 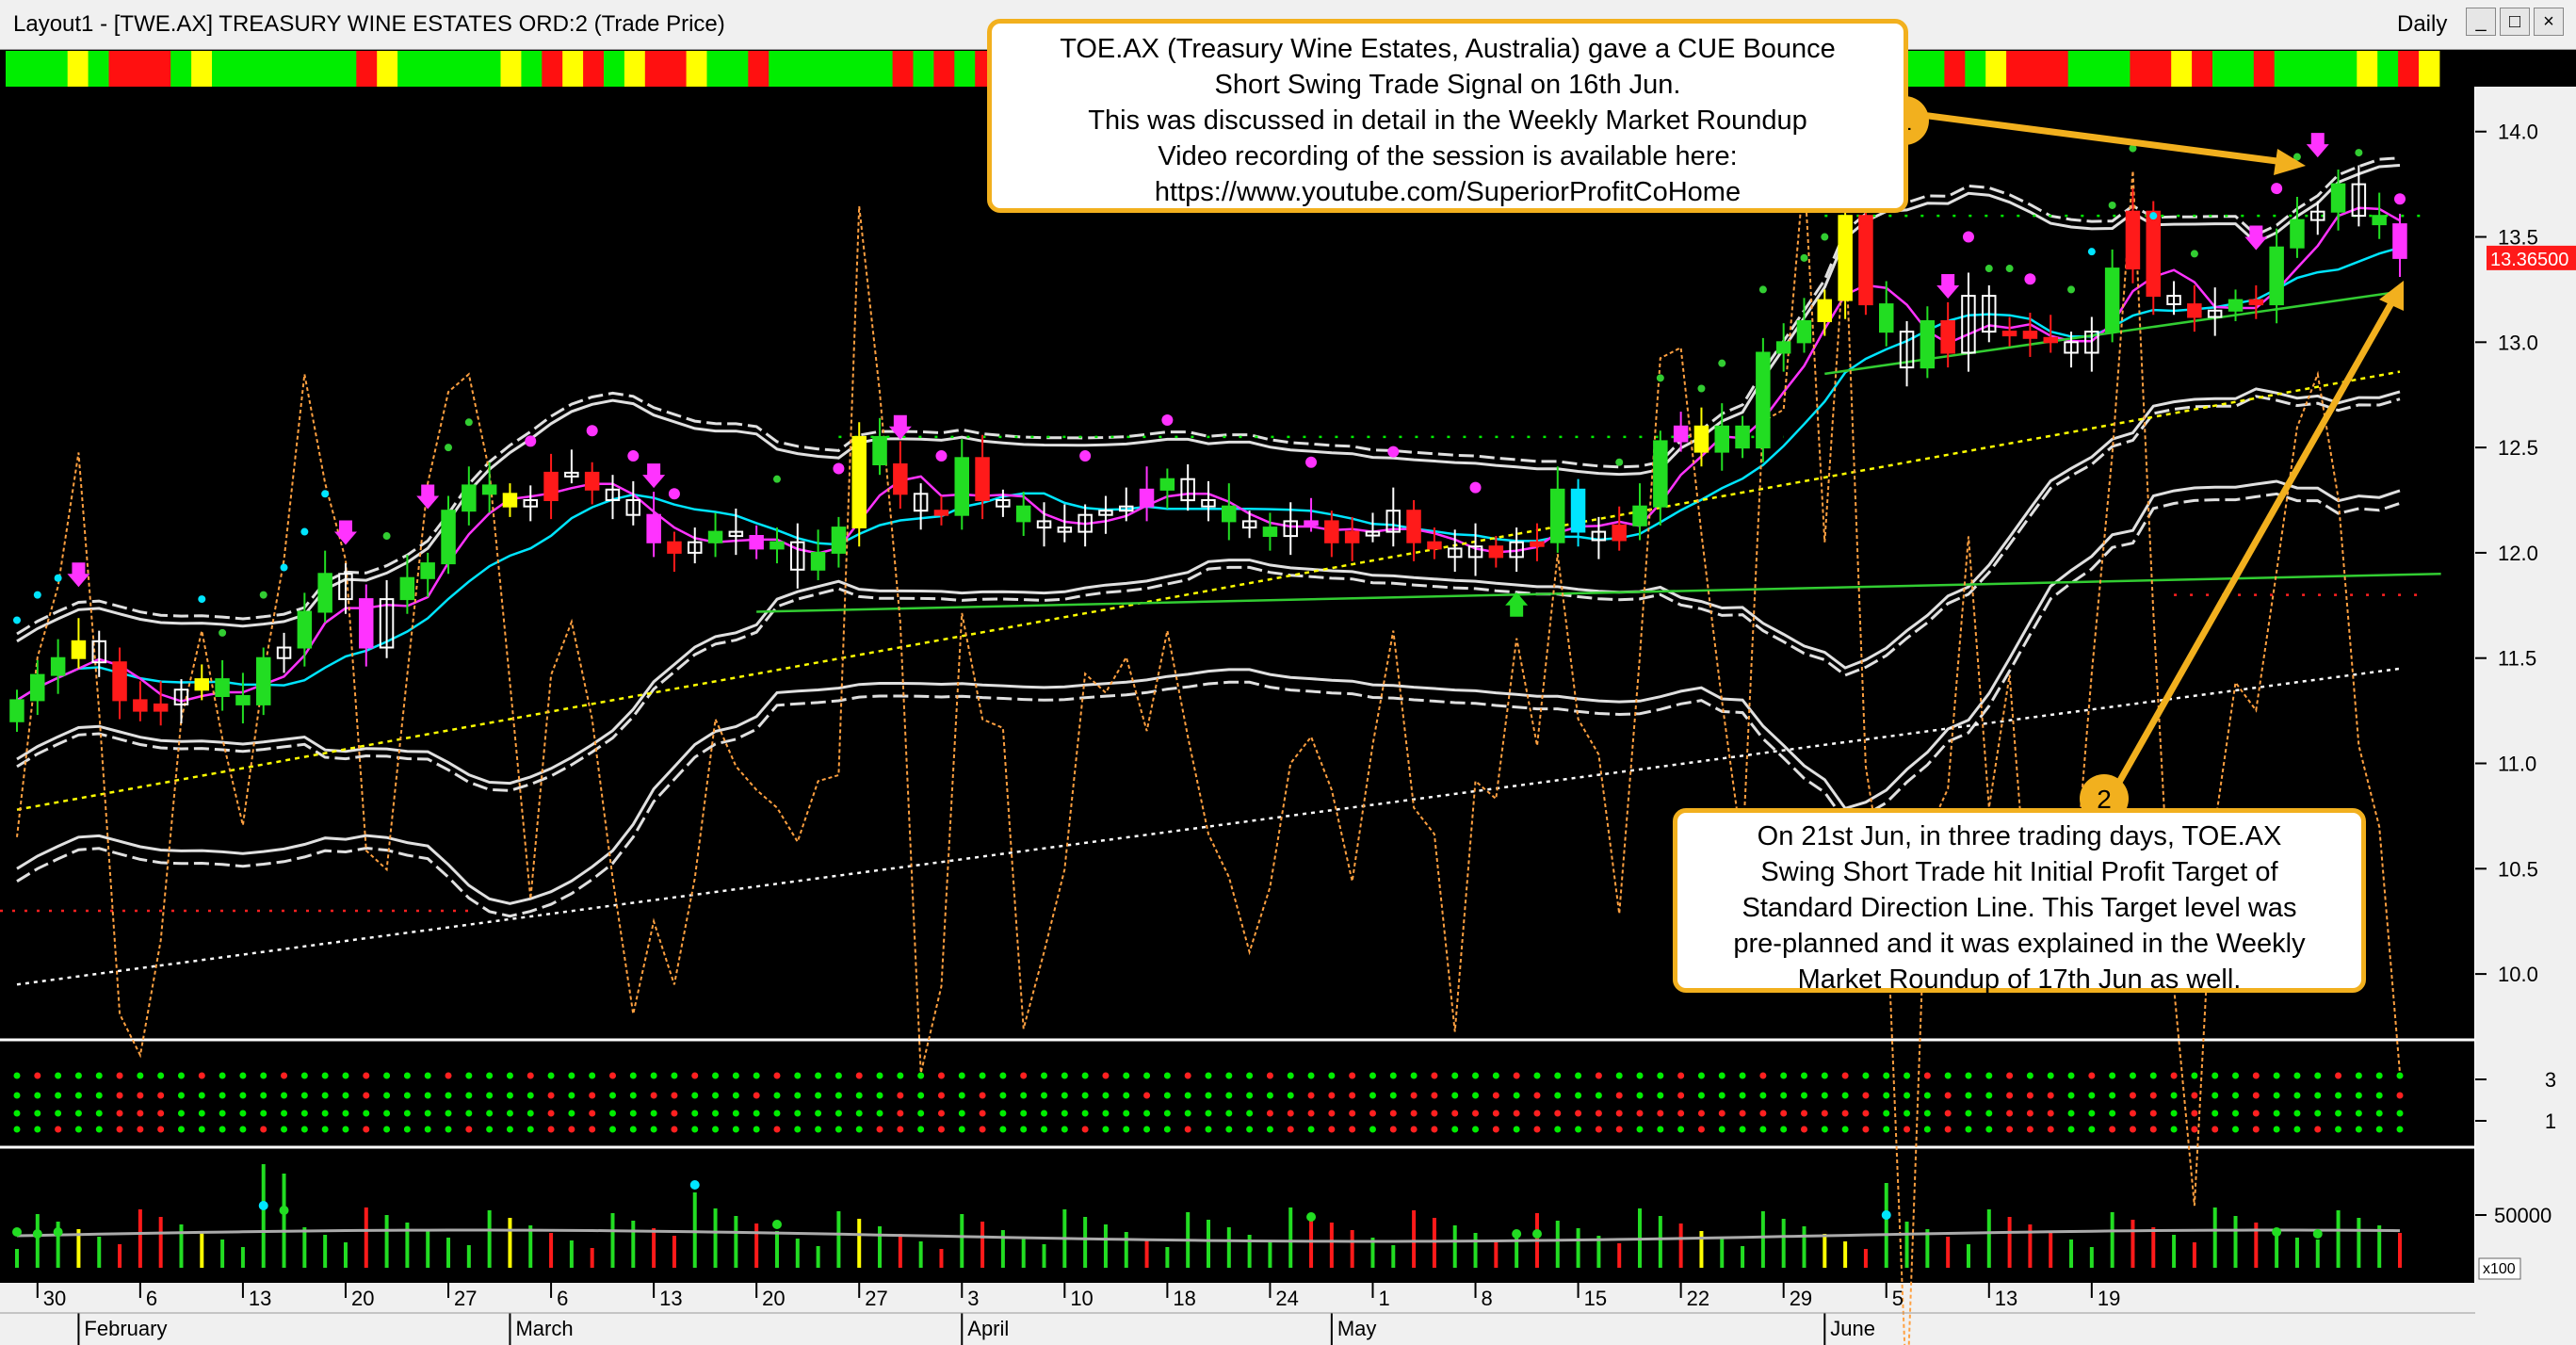 I want to click on minimize-button: _, so click(x=2481, y=22).